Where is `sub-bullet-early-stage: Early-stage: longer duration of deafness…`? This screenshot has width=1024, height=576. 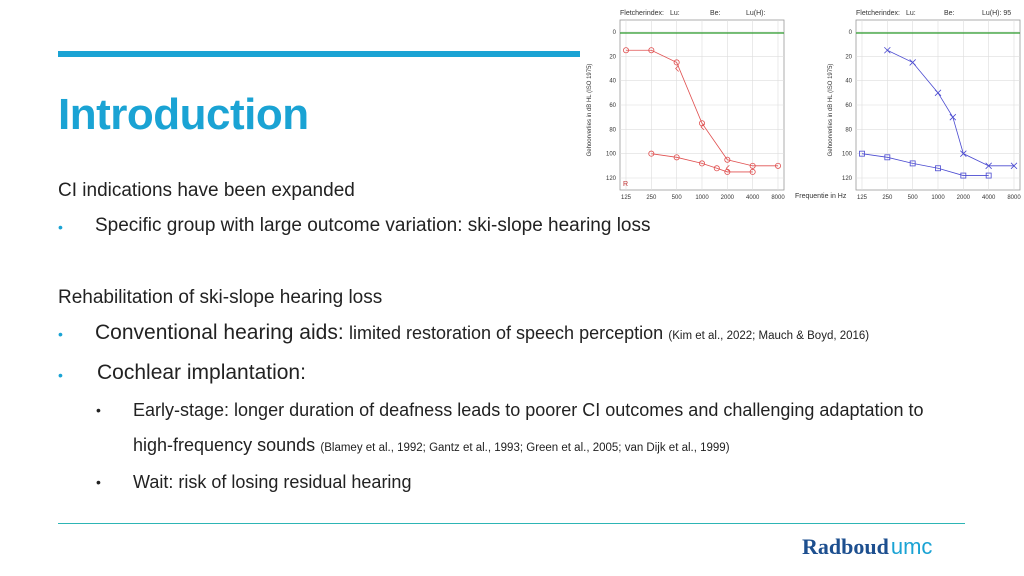 sub-bullet-early-stage: Early-stage: longer duration of deafness… is located at coordinates (528, 410).